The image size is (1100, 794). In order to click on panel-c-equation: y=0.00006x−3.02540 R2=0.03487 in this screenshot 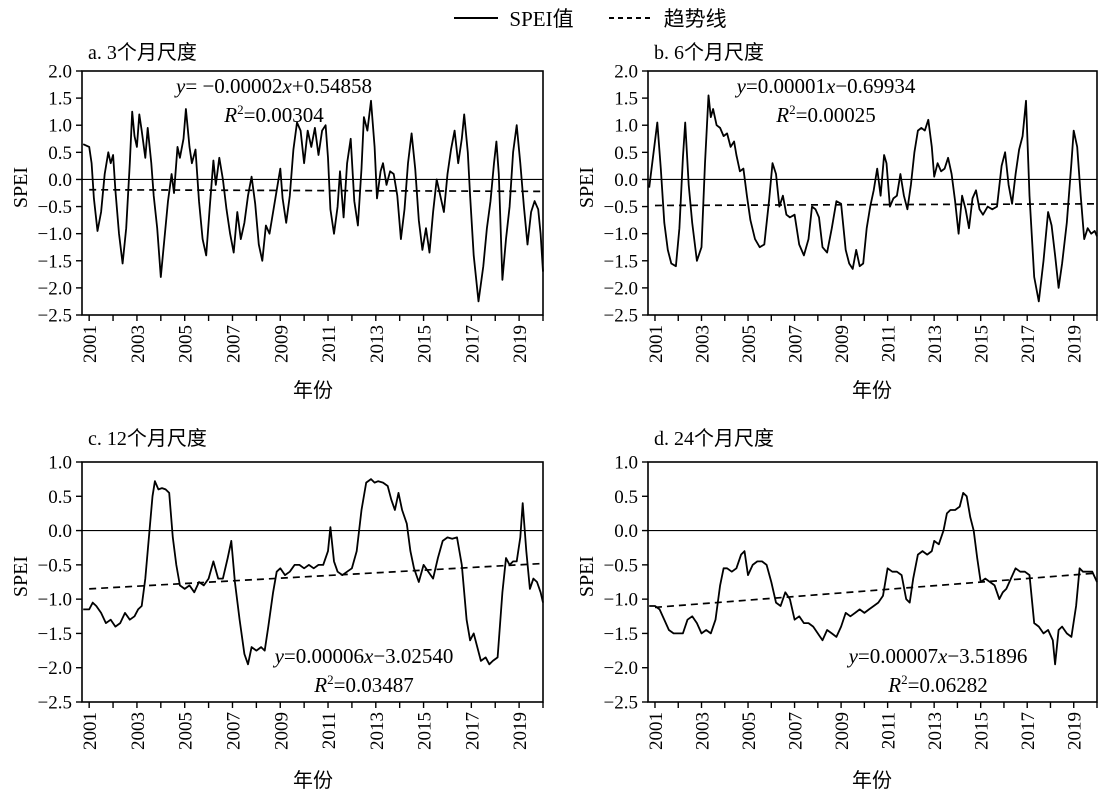, I will do `click(364, 670)`.